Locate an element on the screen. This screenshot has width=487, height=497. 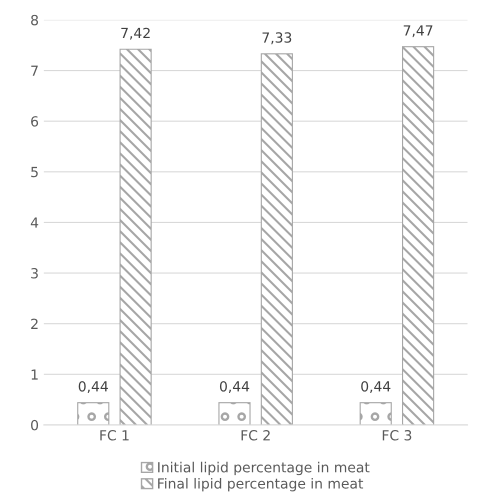
y-tick-label: 1 is located at coordinates (35, 374).